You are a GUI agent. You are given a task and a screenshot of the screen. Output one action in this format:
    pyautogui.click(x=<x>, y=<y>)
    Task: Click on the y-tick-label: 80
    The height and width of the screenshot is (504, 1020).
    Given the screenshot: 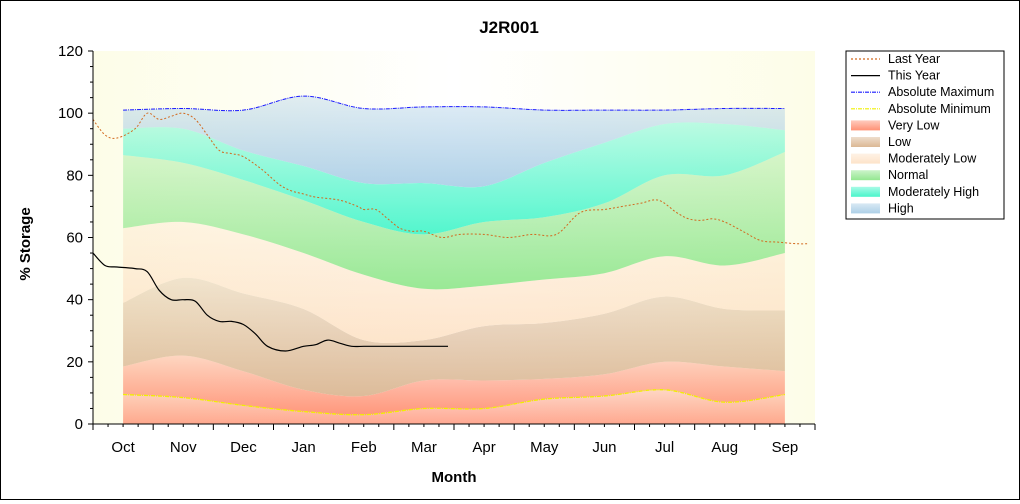 What is the action you would take?
    pyautogui.click(x=74, y=175)
    